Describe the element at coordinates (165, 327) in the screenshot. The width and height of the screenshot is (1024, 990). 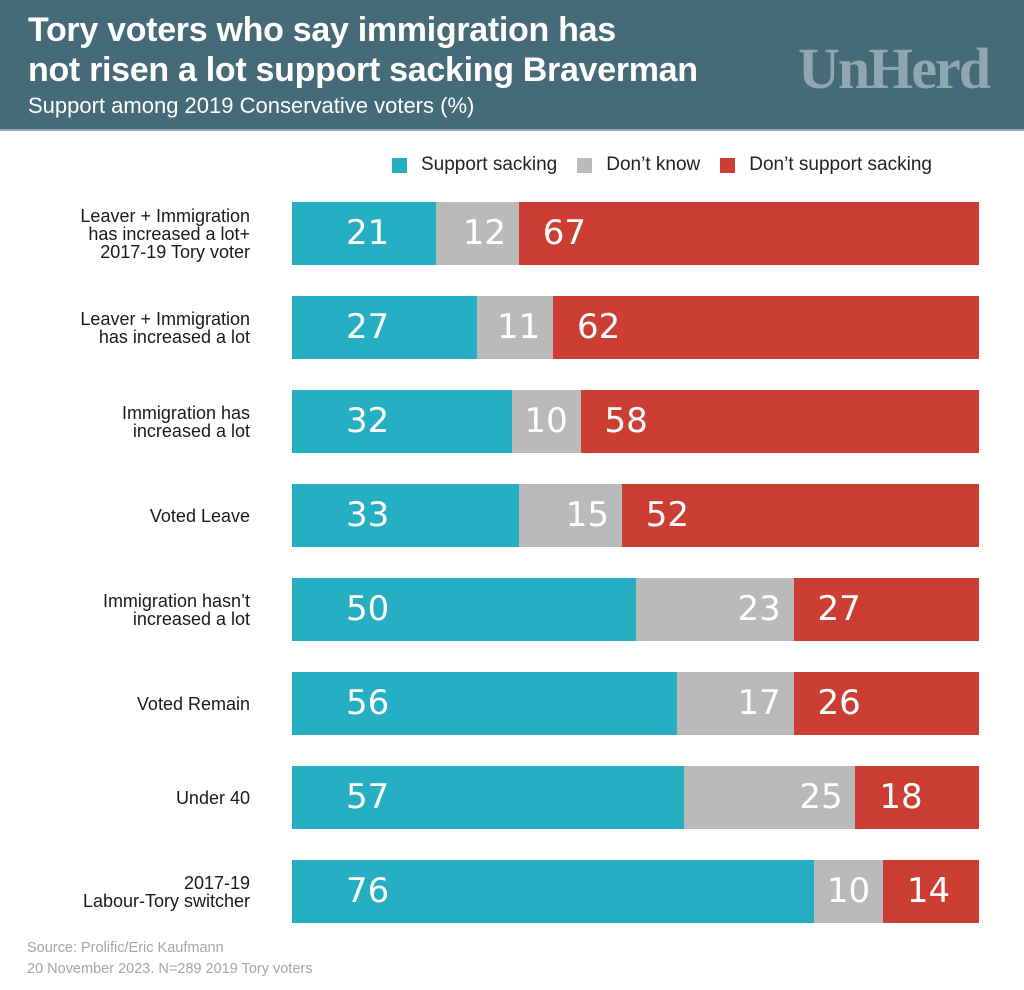
I see `category-label: Leaver + Immigration has increased a lot` at that location.